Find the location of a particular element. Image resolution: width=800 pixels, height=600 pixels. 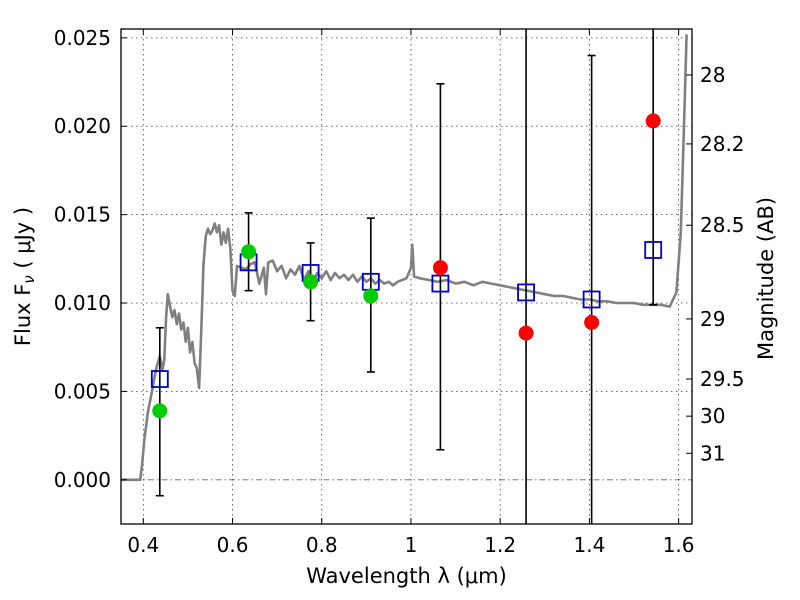

x-tick-label: 0.8 is located at coordinates (322, 545).